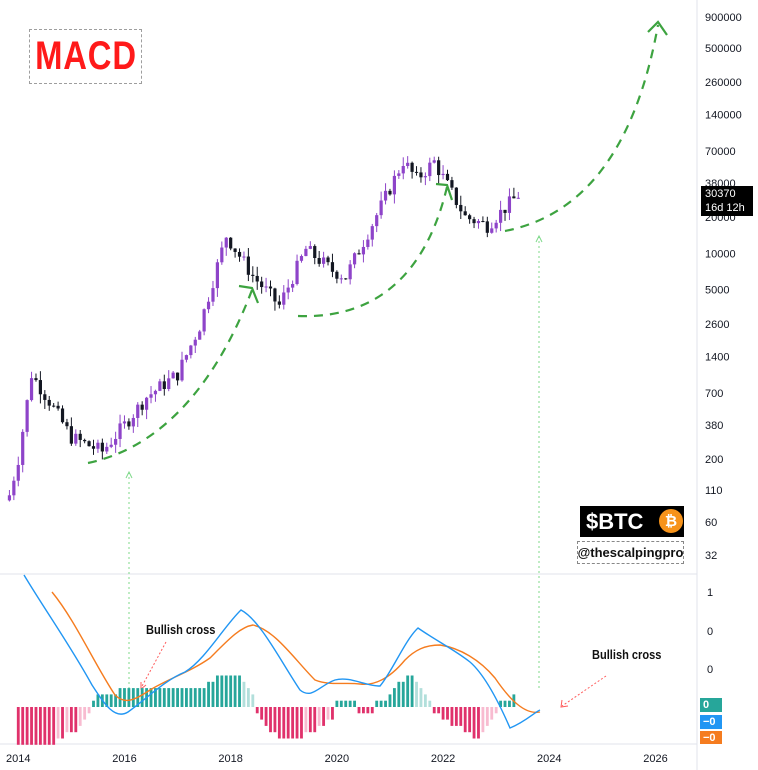 The height and width of the screenshot is (770, 758). What do you see at coordinates (230, 759) in the screenshot?
I see `year-tick-label: 2018` at bounding box center [230, 759].